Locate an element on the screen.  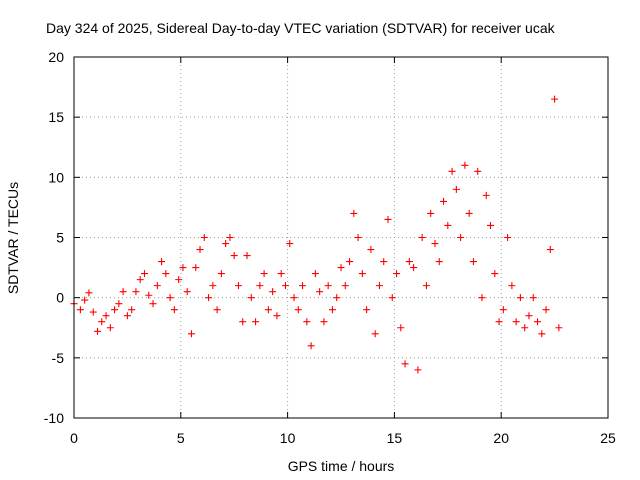
x-axis-label: GPS time / hours is located at coordinates (341, 466).